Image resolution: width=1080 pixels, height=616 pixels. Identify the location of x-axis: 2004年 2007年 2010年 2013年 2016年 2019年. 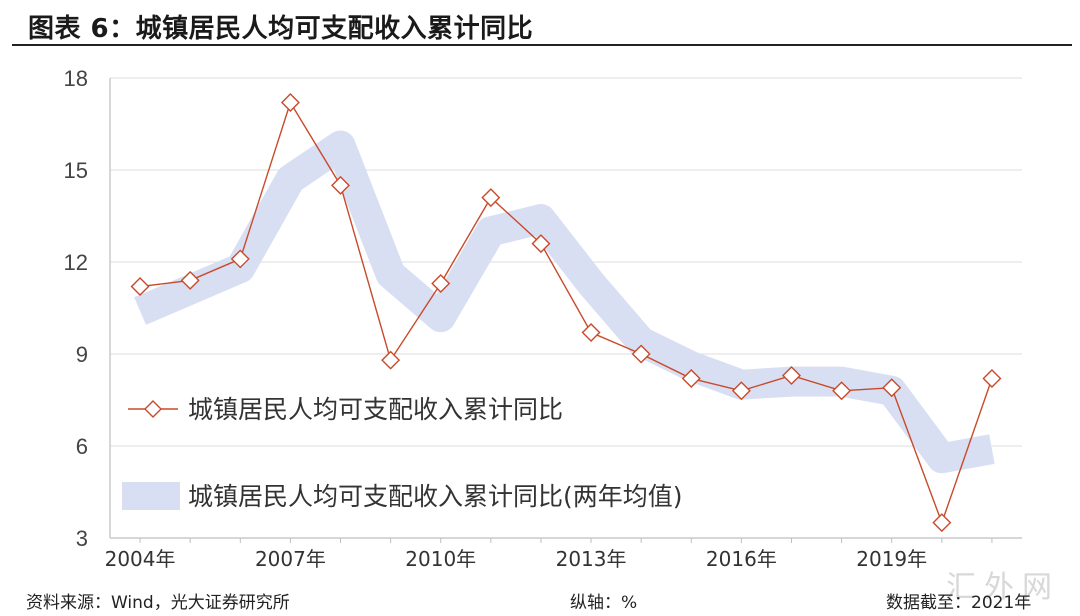
(563, 554).